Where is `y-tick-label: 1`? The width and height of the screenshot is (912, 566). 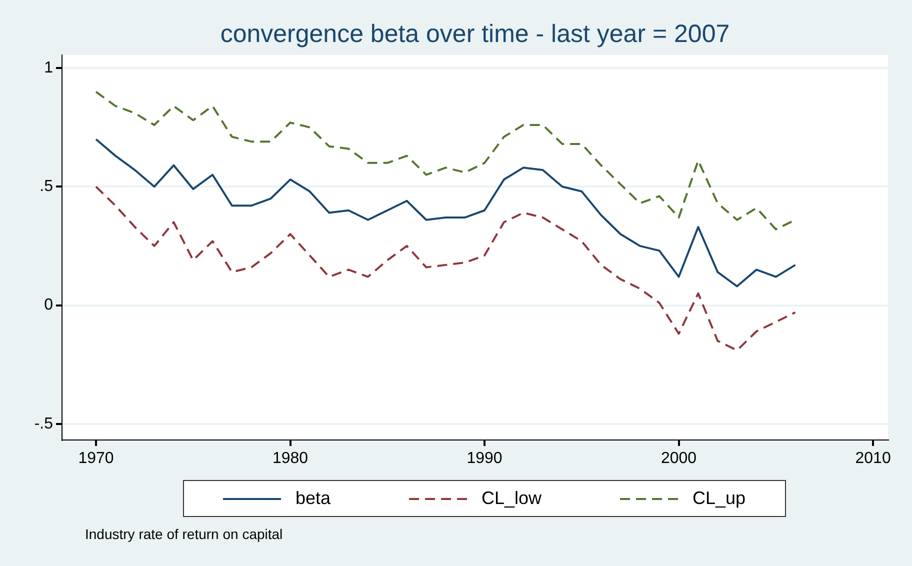
y-tick-label: 1 is located at coordinates (49, 67).